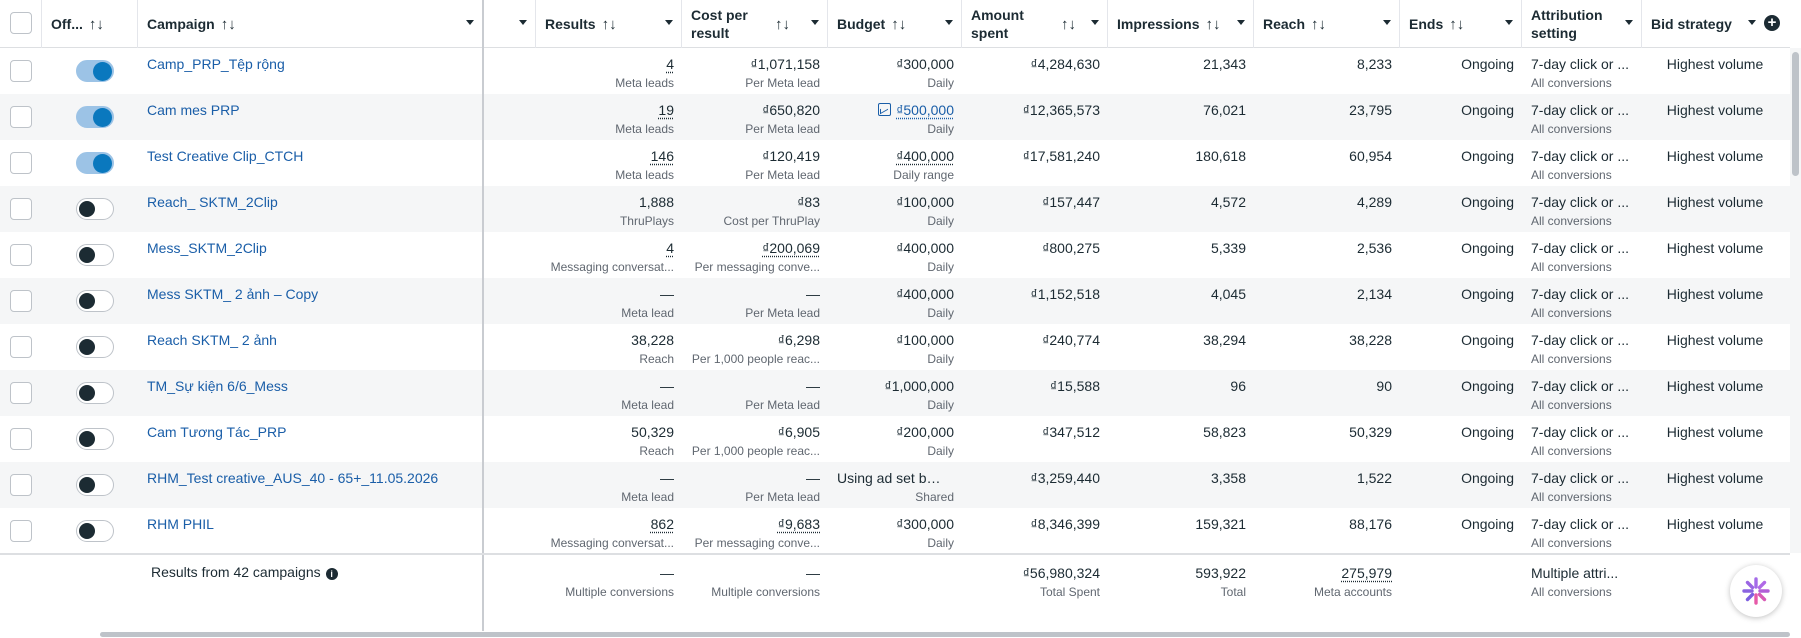  Describe the element at coordinates (925, 432) in the screenshot. I see `budget-value: ₫200,000` at that location.